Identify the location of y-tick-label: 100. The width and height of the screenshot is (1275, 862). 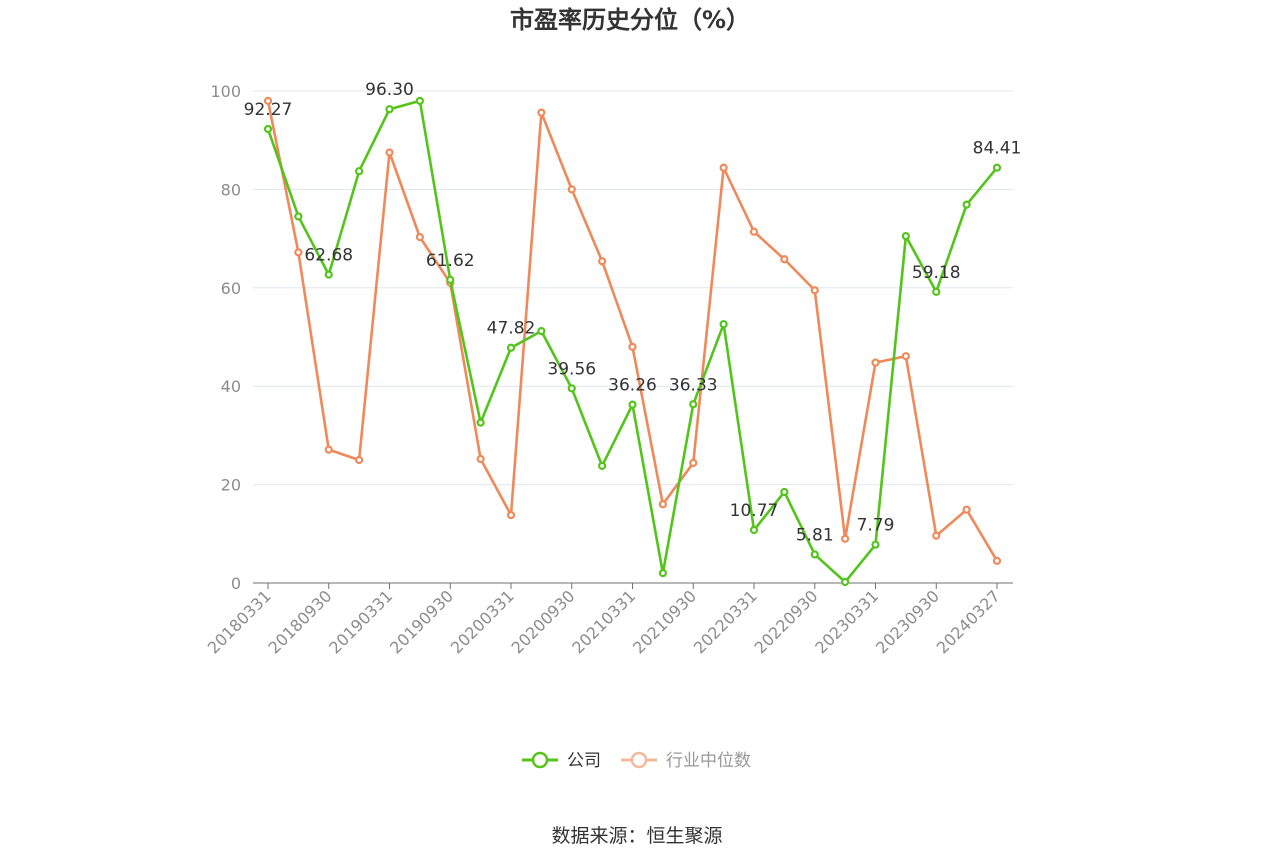
(225, 91).